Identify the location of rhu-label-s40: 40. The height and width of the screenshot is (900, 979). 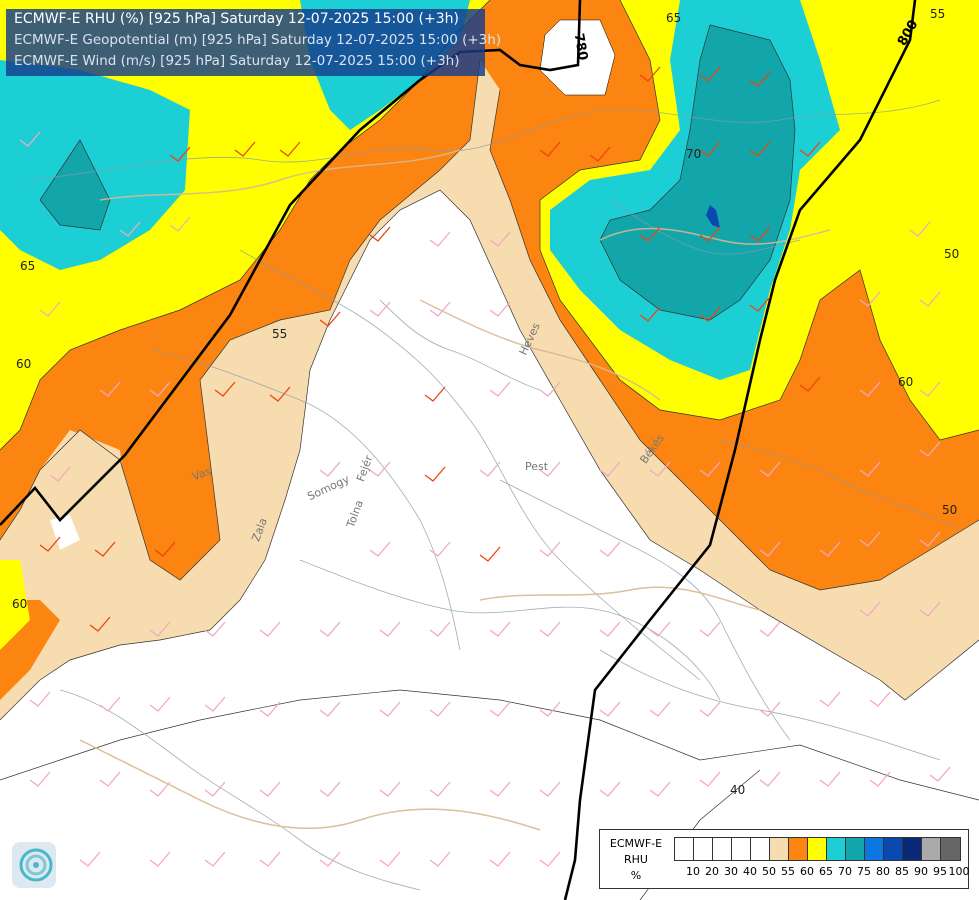
(737, 790).